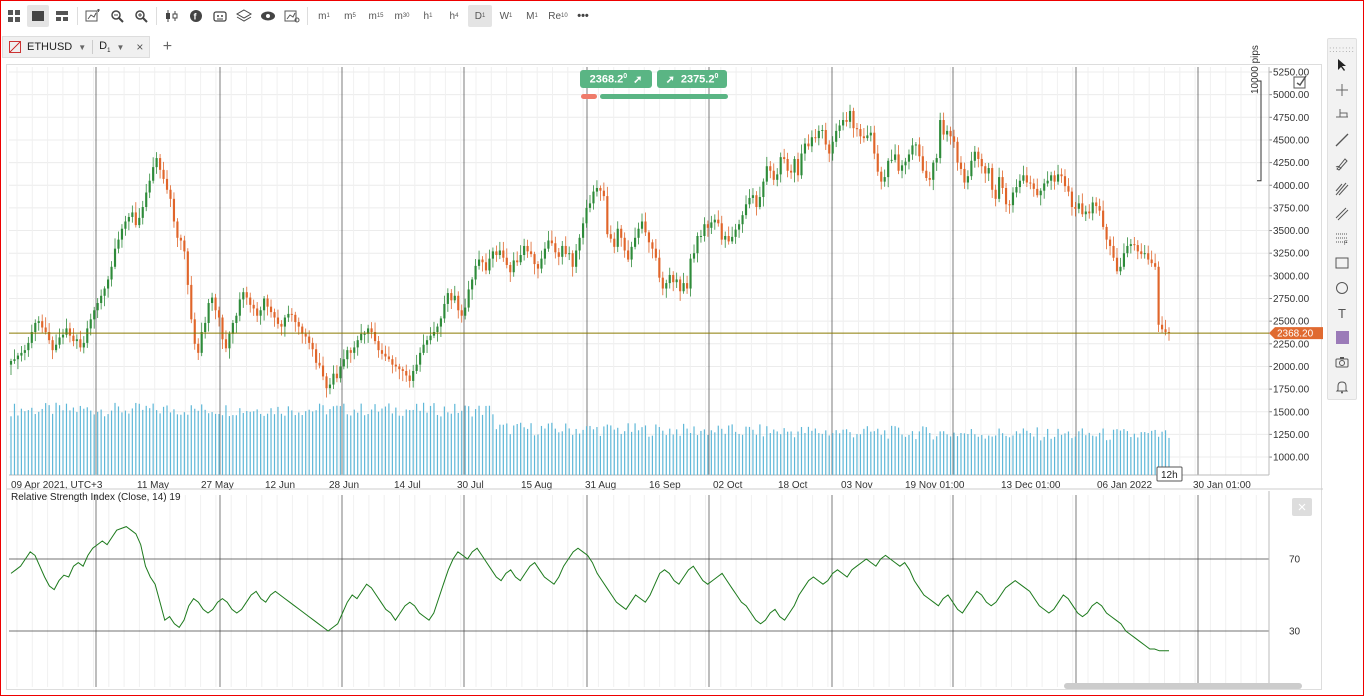 This screenshot has width=1364, height=696. What do you see at coordinates (1291, 118) in the screenshot?
I see `price-tick-label: 4750.00` at bounding box center [1291, 118].